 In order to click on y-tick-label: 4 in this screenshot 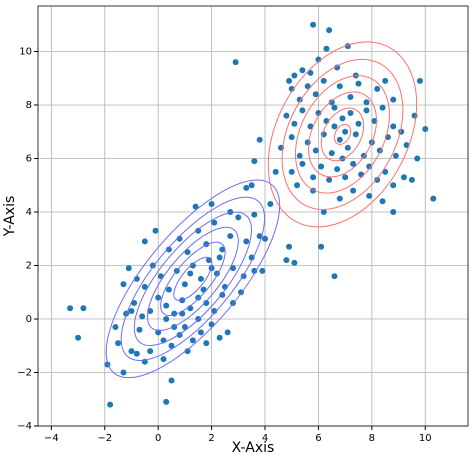, I will do `click(29, 212)`.